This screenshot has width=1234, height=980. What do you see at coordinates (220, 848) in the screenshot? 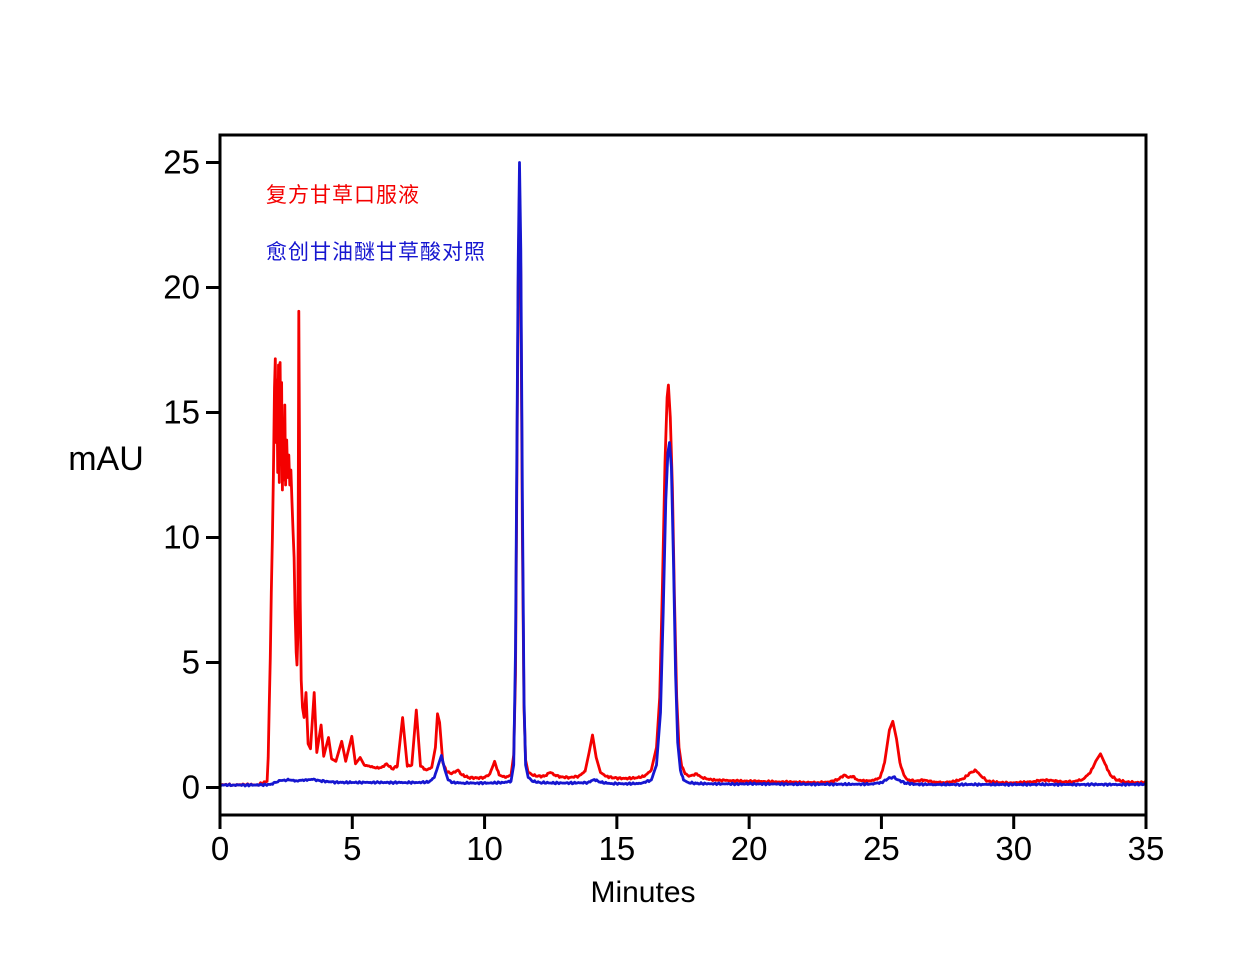
I see `x-axis-tick-label: 0` at bounding box center [220, 848].